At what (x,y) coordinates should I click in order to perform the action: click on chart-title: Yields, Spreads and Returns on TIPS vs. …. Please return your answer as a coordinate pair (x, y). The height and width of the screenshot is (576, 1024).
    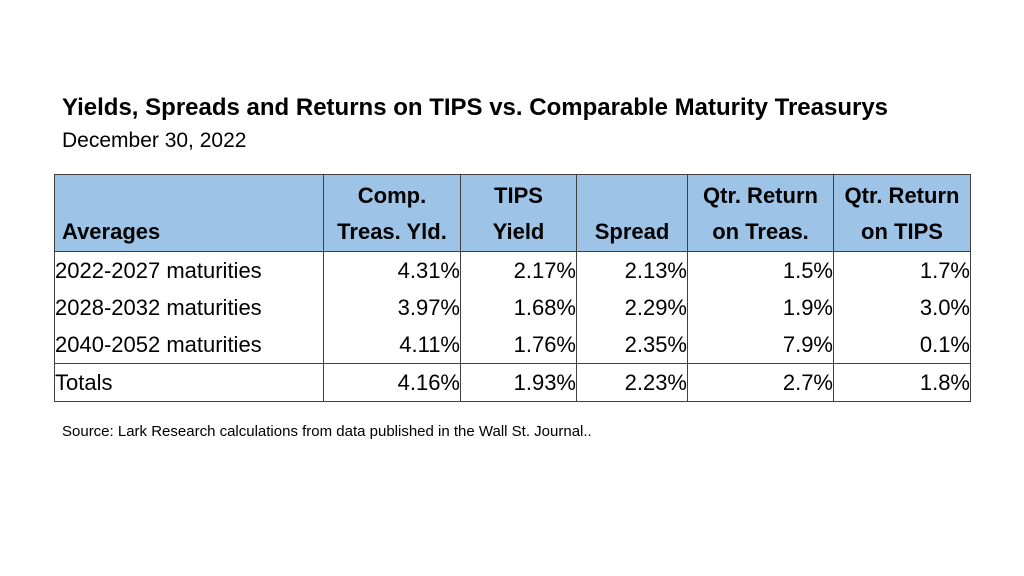
    Looking at the image, I should click on (475, 107).